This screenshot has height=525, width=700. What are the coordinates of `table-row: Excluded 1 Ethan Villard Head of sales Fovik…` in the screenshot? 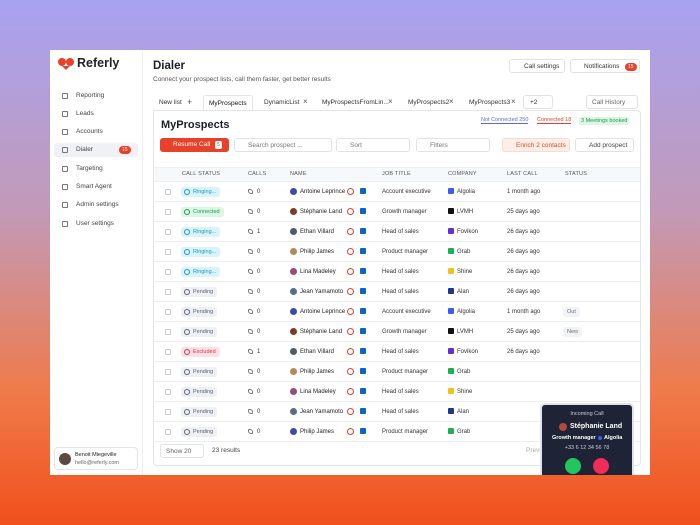 It's located at (397, 351).